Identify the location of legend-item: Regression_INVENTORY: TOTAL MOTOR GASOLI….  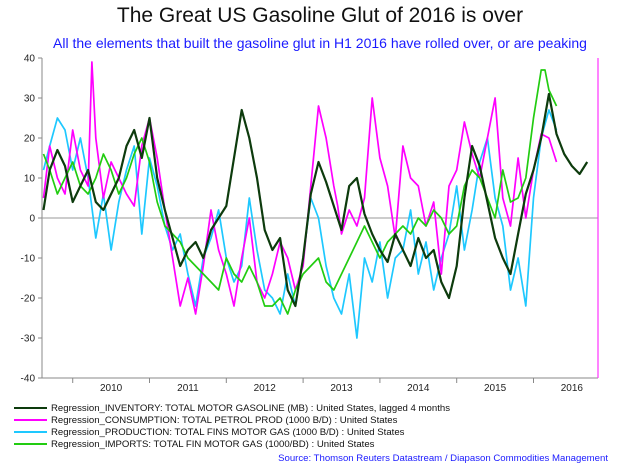
(232, 408).